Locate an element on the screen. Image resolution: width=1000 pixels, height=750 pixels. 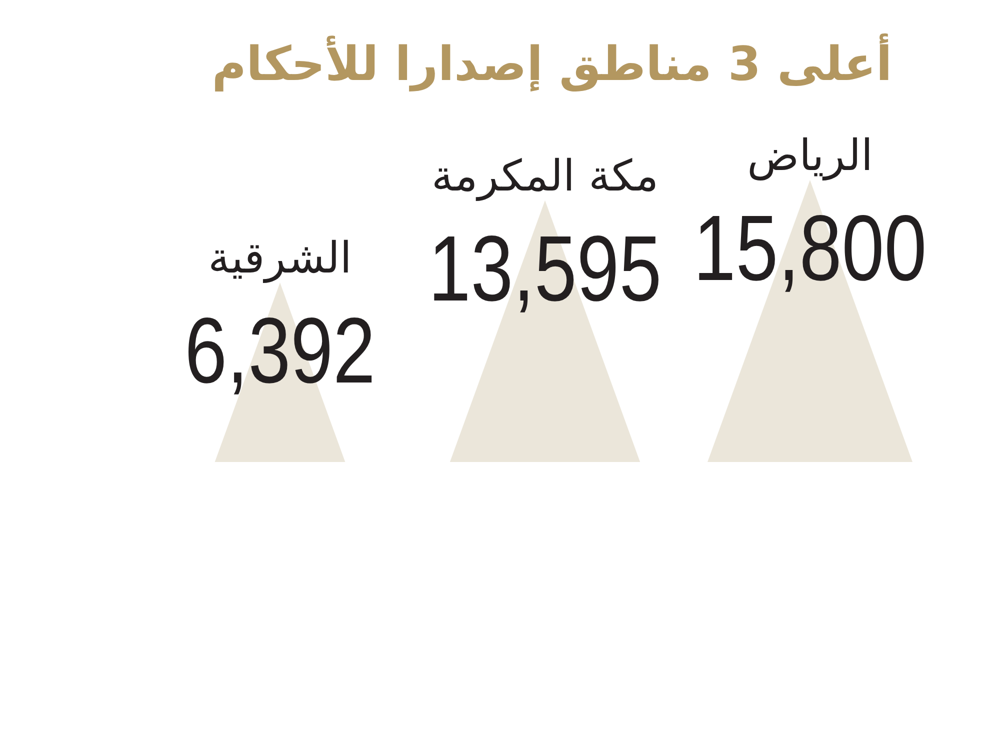
category-label: الشرقية is located at coordinates (280, 259).